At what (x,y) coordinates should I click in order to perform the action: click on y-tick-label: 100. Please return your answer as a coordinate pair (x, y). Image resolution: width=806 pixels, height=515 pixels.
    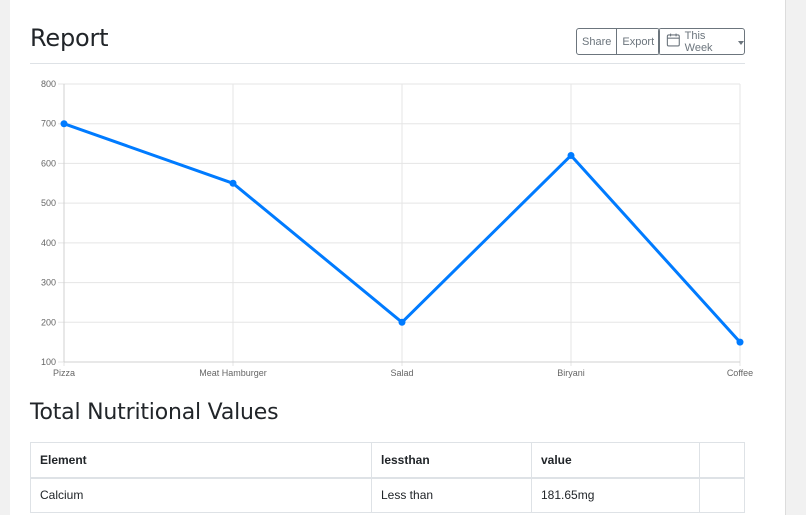
    Looking at the image, I should click on (48, 362).